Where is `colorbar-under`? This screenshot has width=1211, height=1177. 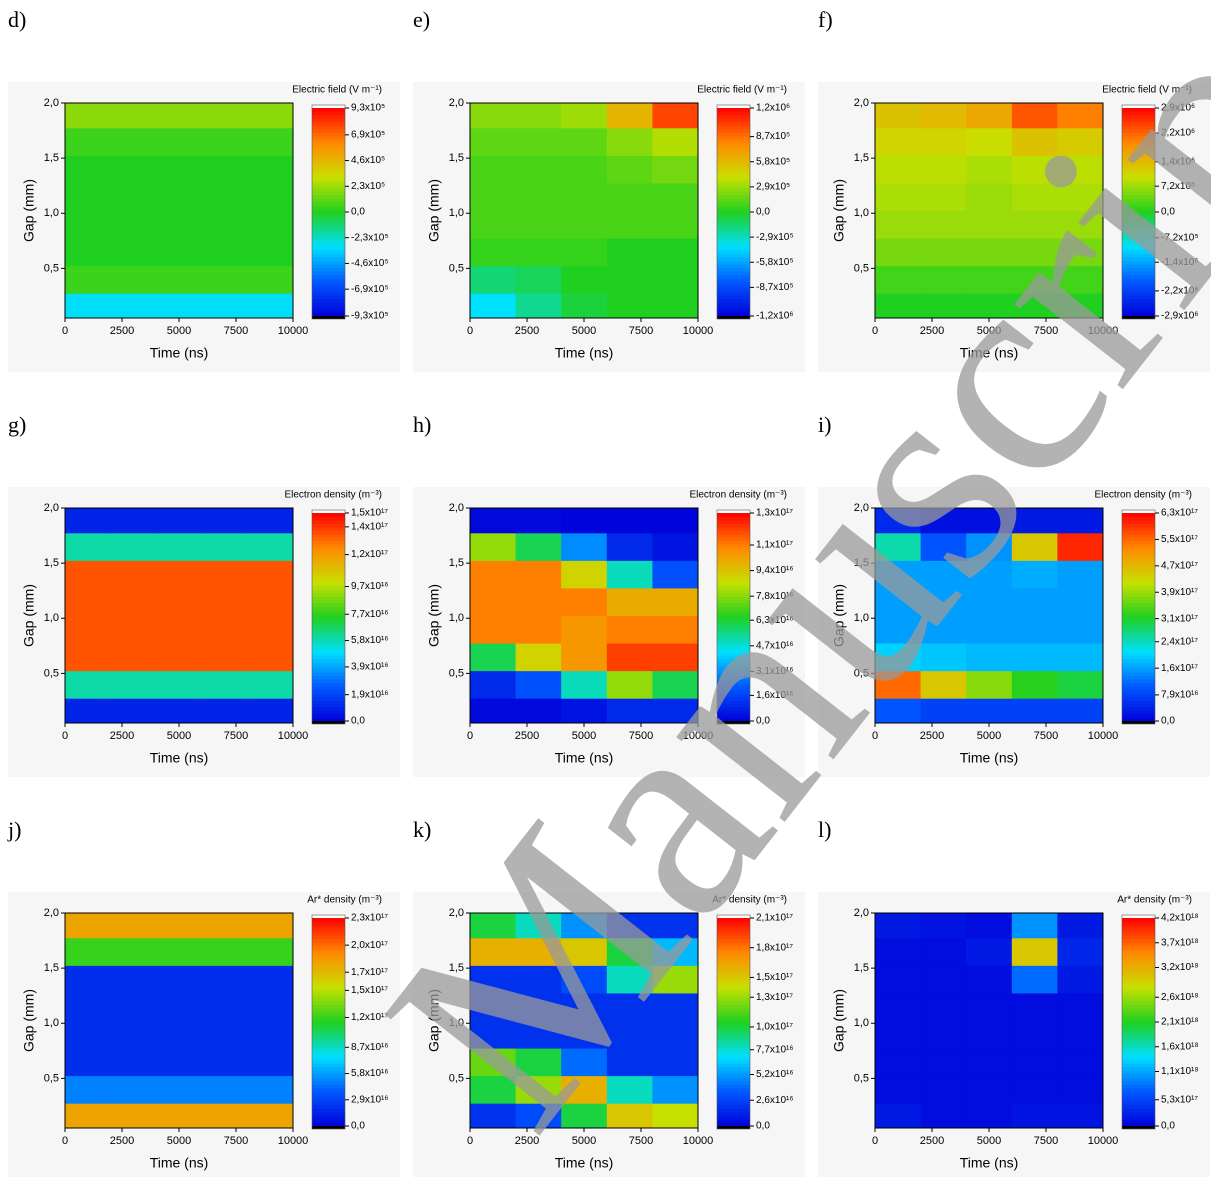
colorbar-under is located at coordinates (733, 722).